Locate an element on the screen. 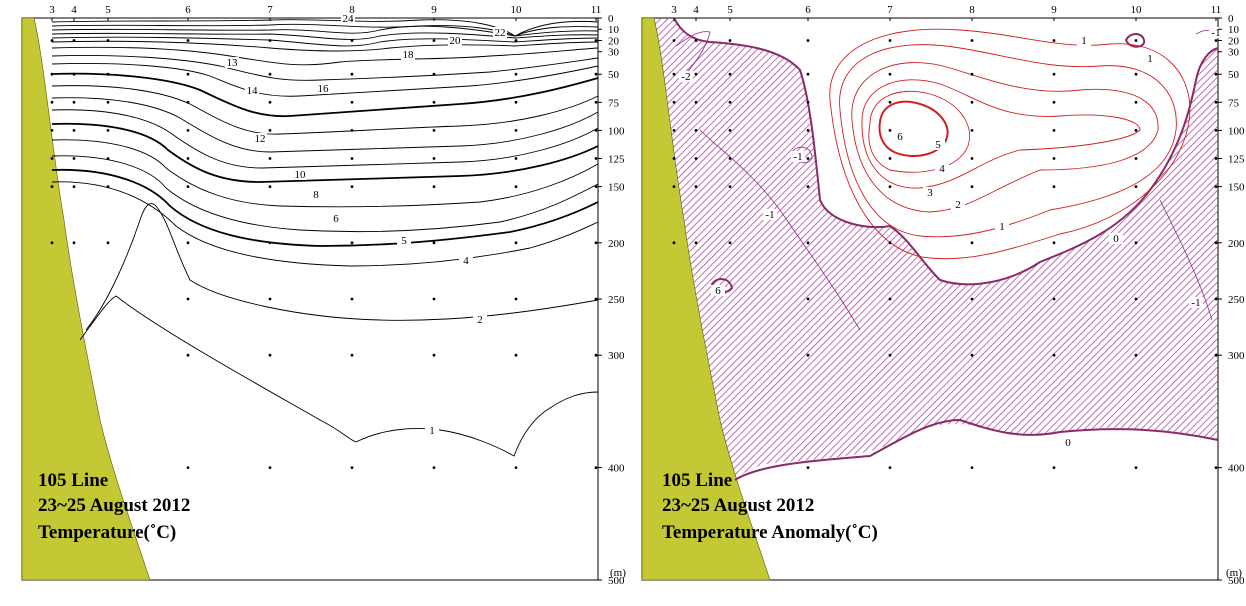 The width and height of the screenshot is (1246, 606). title-line-2: 23~25 August 2012 is located at coordinates (114, 505).